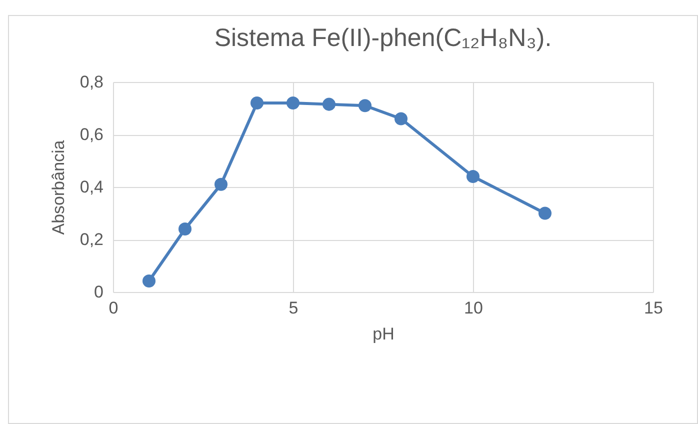 This screenshot has width=698, height=424. I want to click on y-tick-label: 0,8, so click(92, 82).